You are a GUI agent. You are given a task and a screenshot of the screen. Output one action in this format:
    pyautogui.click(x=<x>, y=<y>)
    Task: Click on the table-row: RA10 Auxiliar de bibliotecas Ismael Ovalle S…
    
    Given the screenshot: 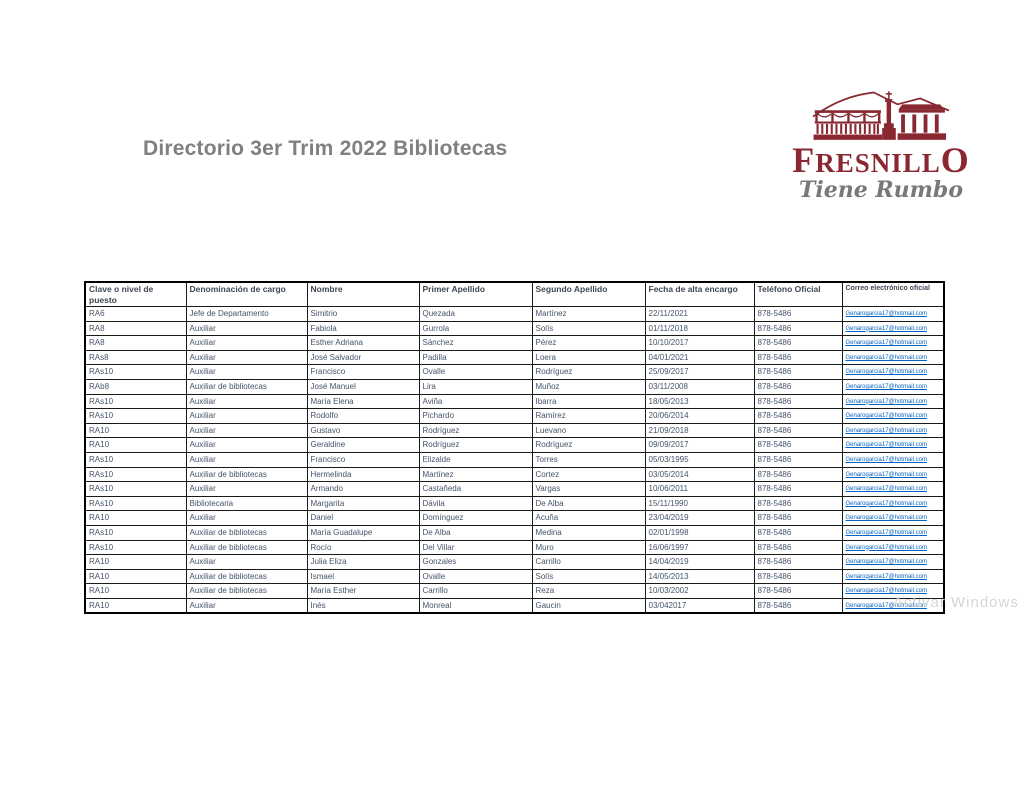 What is the action you would take?
    pyautogui.click(x=514, y=576)
    